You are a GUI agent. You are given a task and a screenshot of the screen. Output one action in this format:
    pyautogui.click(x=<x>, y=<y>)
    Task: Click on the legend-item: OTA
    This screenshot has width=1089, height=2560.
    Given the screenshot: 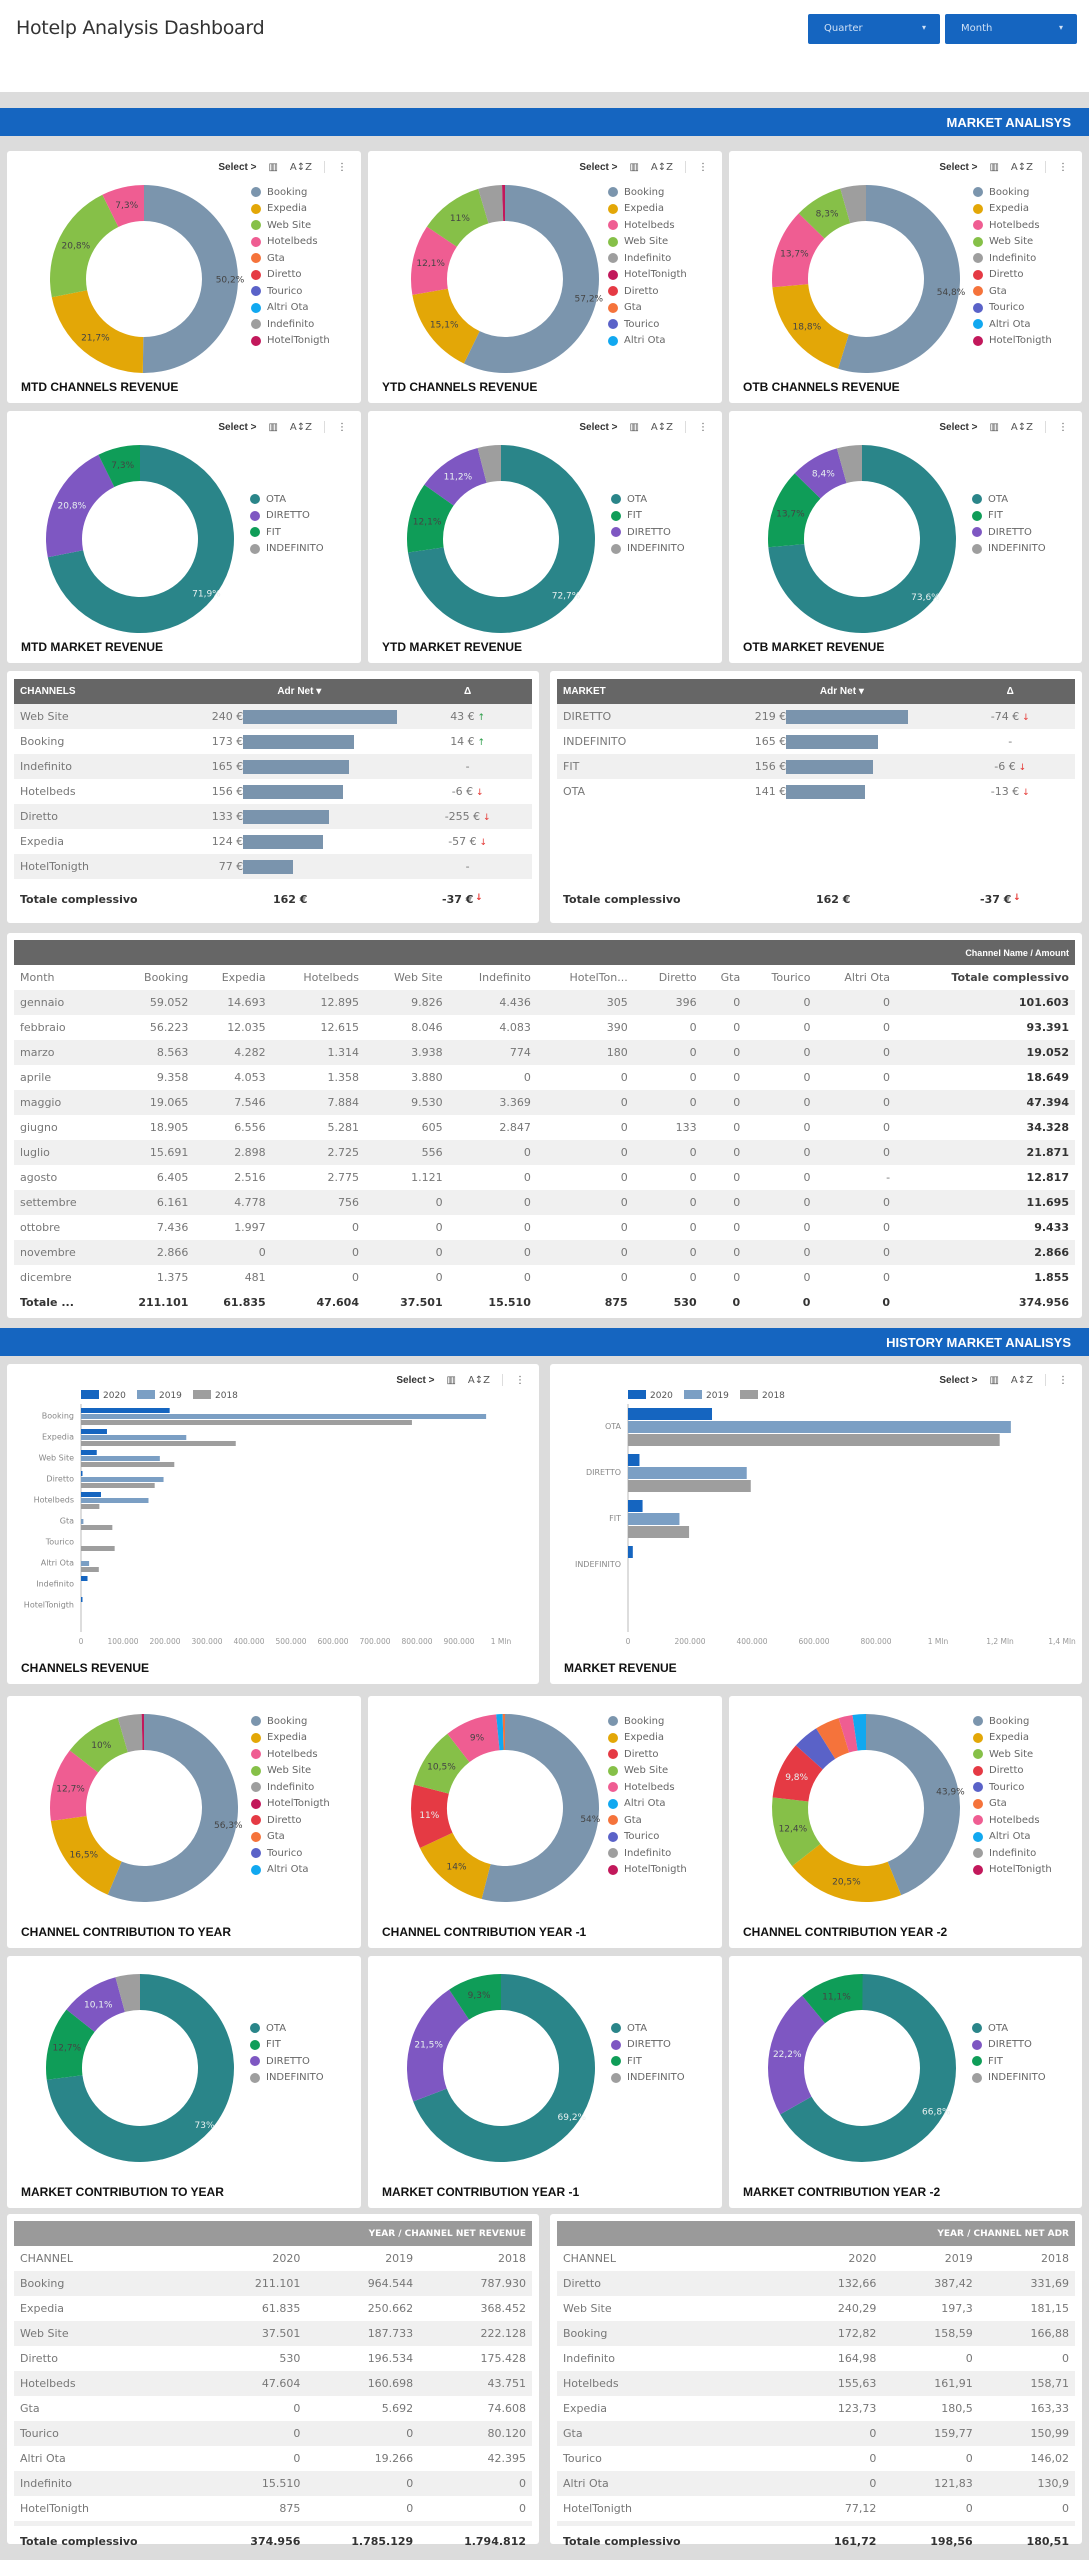 What is the action you would take?
    pyautogui.click(x=1009, y=499)
    